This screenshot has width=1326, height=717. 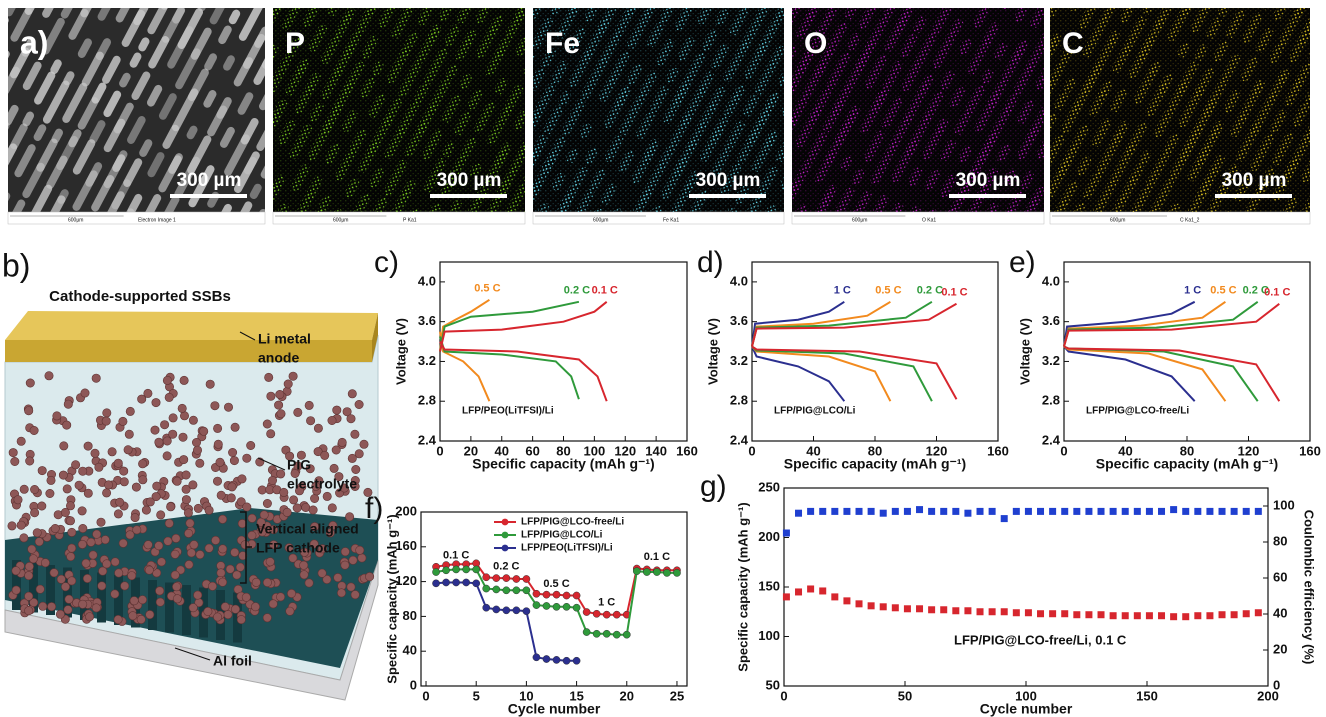 What do you see at coordinates (505, 535) in the screenshot?
I see `legend-marker` at bounding box center [505, 535].